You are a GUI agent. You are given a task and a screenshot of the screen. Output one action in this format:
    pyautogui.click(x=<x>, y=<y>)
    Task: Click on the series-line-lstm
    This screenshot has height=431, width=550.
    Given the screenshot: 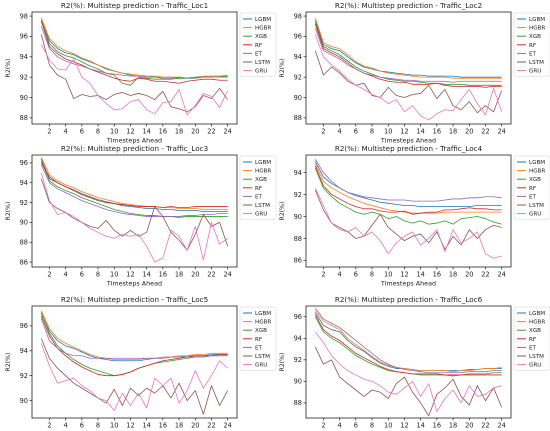 What is the action you would take?
    pyautogui.click(x=408, y=219)
    